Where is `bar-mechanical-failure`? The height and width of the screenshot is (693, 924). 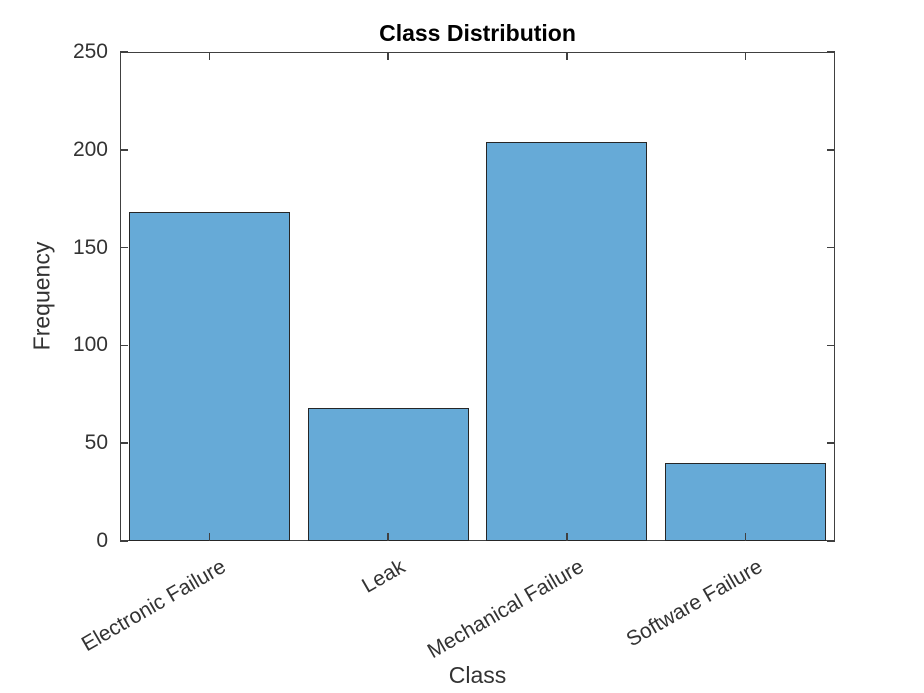
bar-mechanical-failure is located at coordinates (567, 341).